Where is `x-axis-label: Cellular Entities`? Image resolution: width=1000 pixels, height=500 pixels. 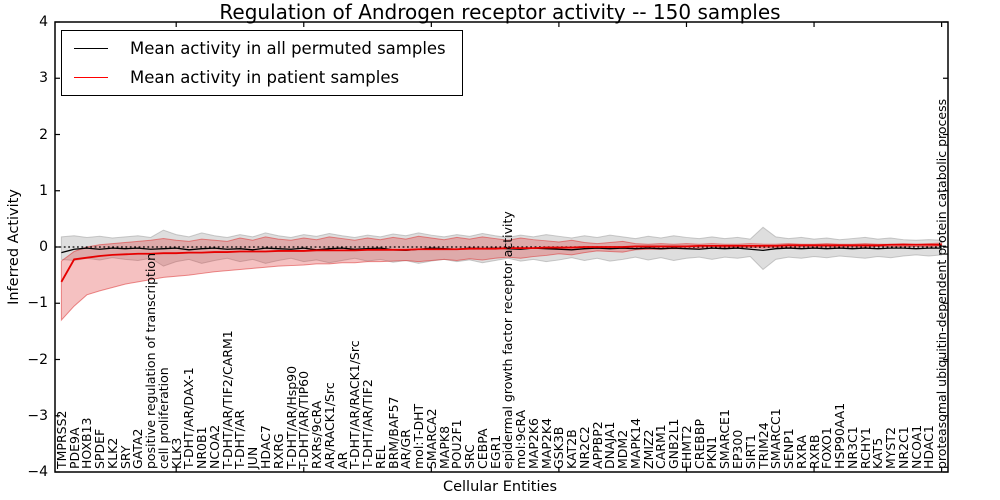
x-axis-label: Cellular Entities is located at coordinates (500, 487).